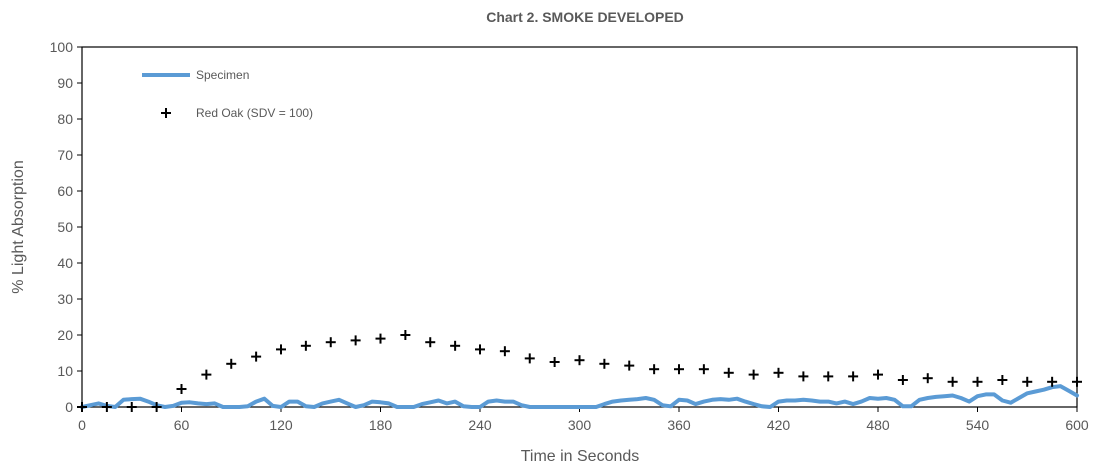 The height and width of the screenshot is (470, 1099). What do you see at coordinates (585, 17) in the screenshot?
I see `chart-title: Chart 2. SMOKE DEVELOPED` at bounding box center [585, 17].